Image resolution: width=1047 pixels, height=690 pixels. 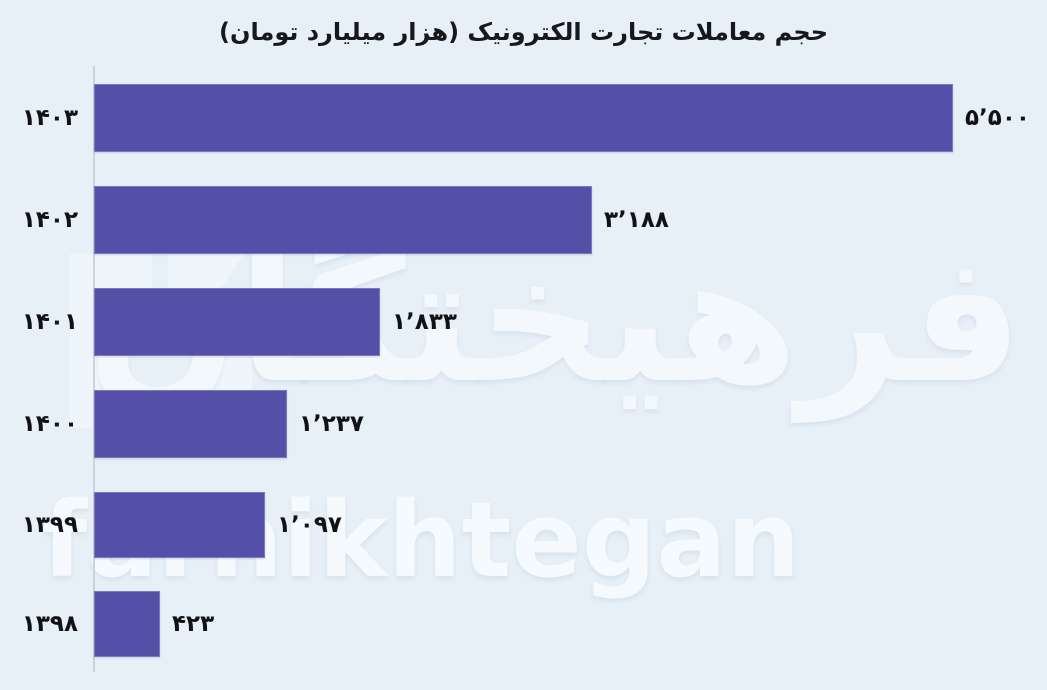 I want to click on bar-value-label: ۴۲۳, so click(x=193, y=624).